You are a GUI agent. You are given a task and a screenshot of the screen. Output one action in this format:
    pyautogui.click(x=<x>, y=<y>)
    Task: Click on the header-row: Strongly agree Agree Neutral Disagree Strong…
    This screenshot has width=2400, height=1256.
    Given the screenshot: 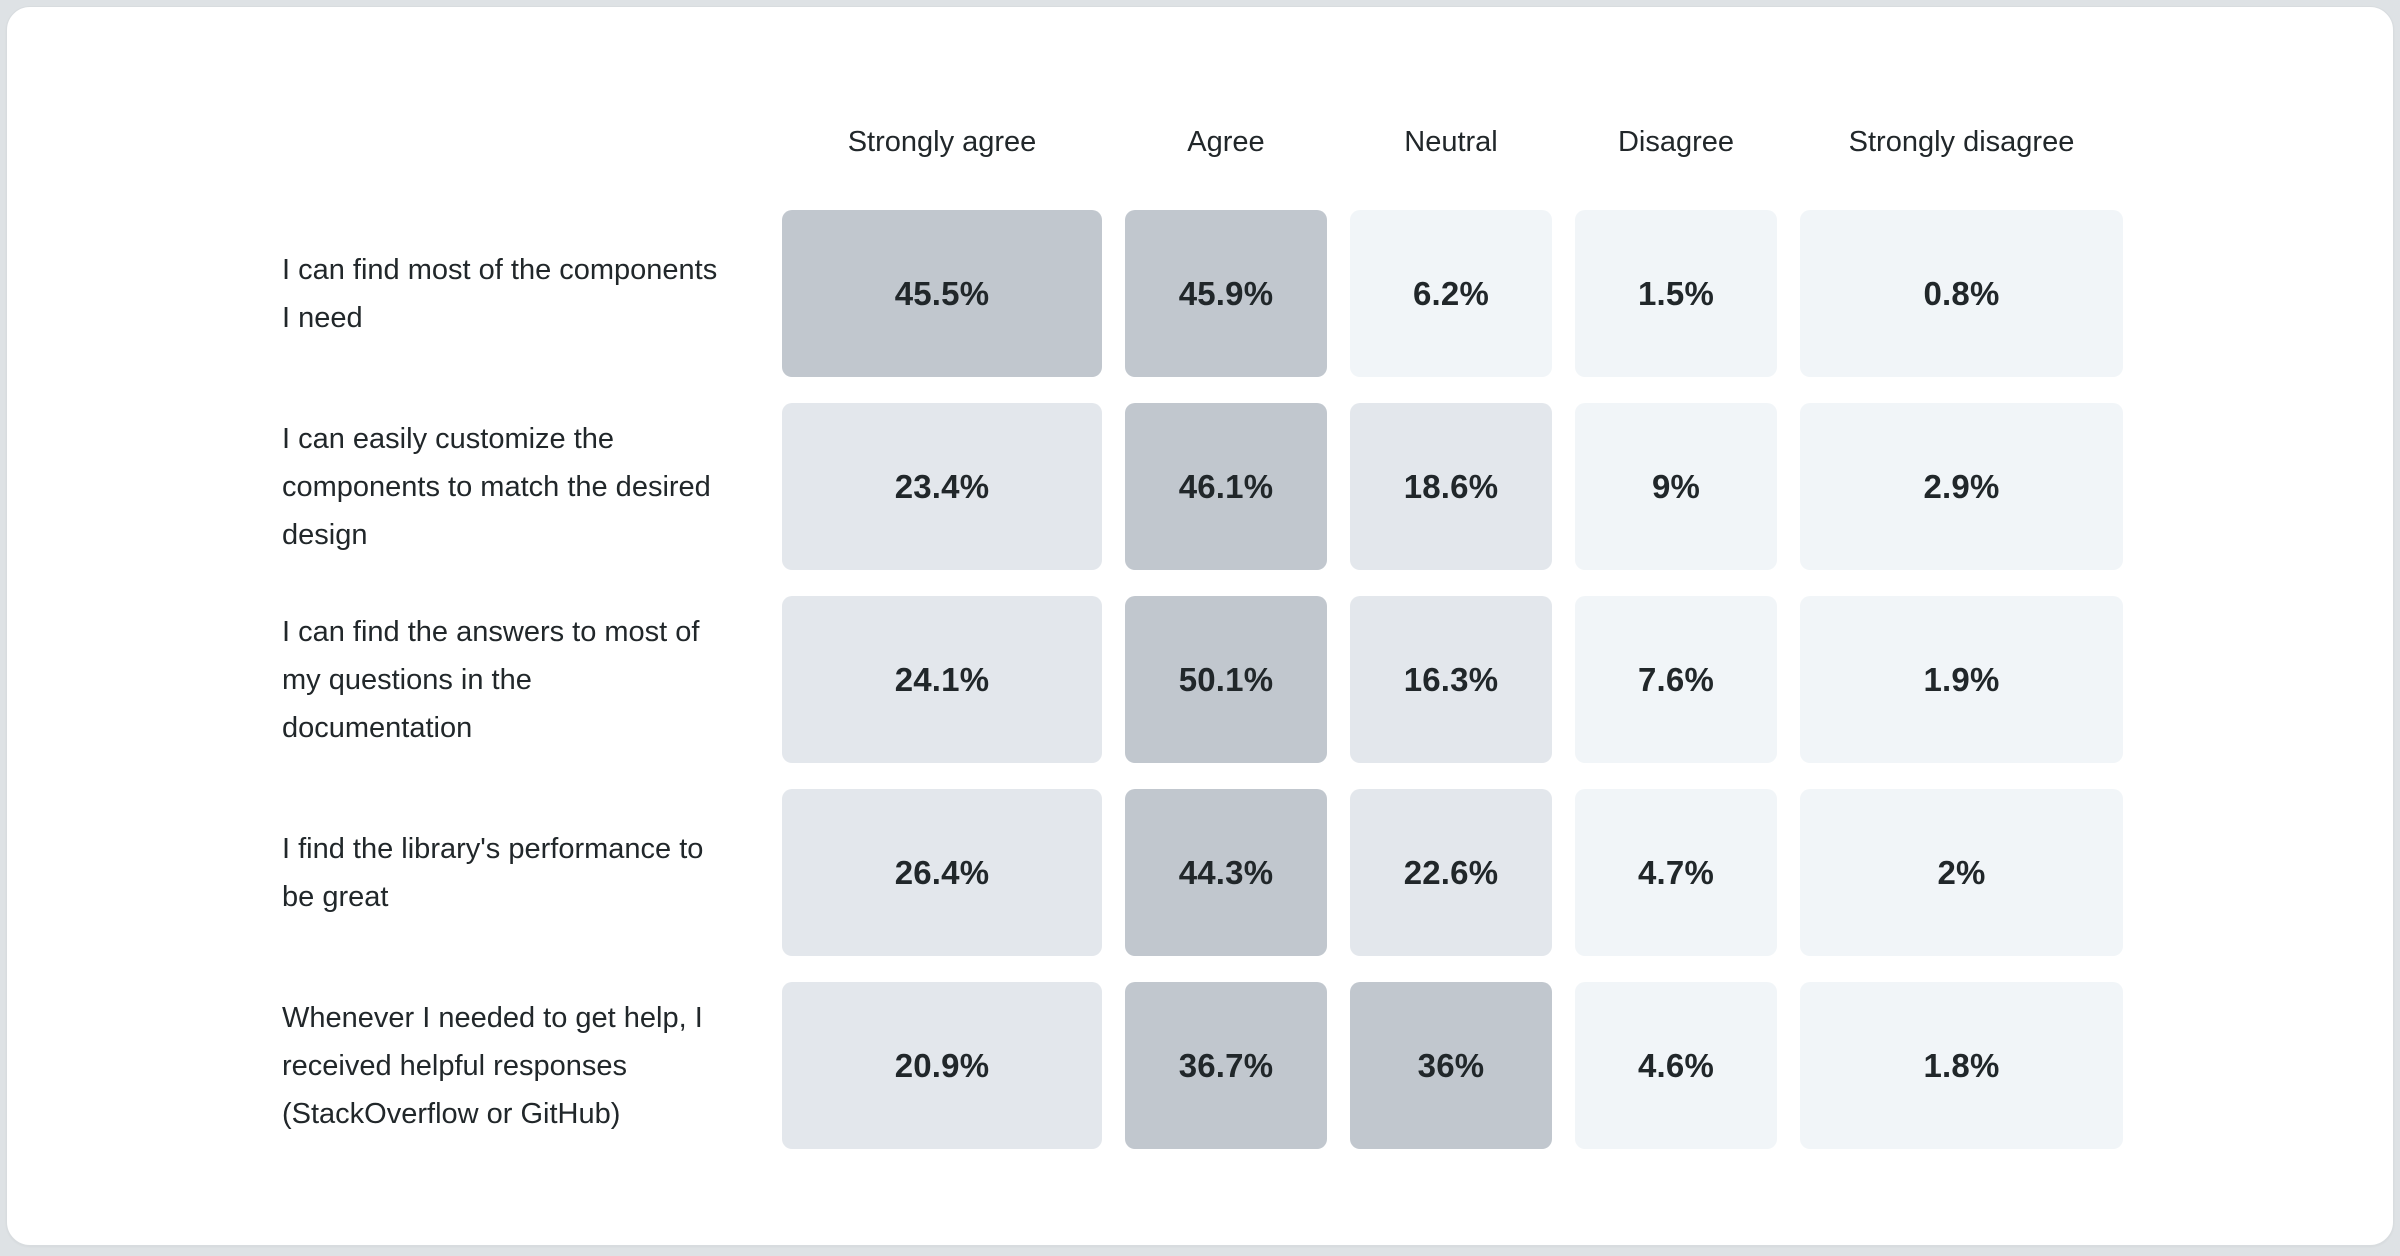 What is the action you would take?
    pyautogui.click(x=1202, y=142)
    